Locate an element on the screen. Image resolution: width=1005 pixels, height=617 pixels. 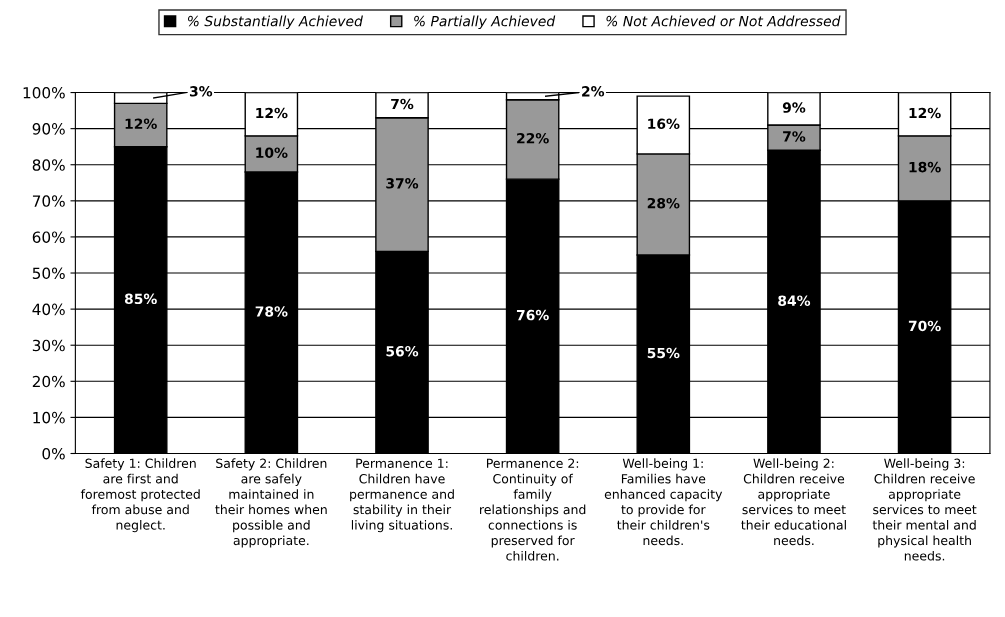
data-label: 76% is located at coordinates (532, 315).